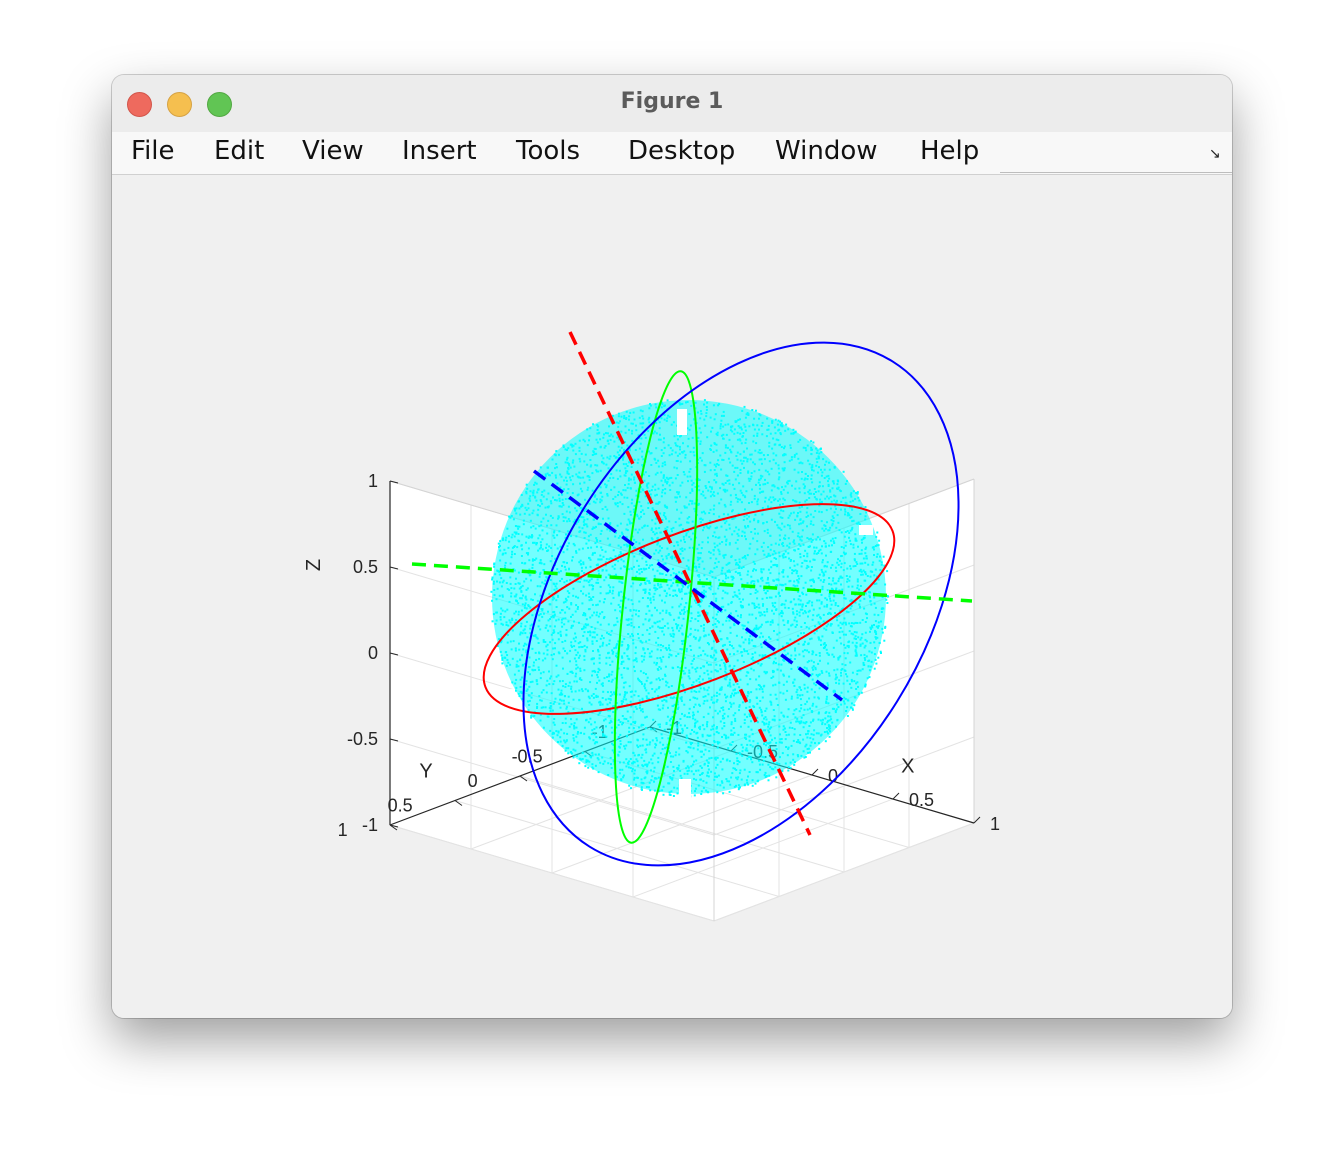 This screenshot has width=1344, height=1166. What do you see at coordinates (950, 151) in the screenshot?
I see `menu-help: Help` at bounding box center [950, 151].